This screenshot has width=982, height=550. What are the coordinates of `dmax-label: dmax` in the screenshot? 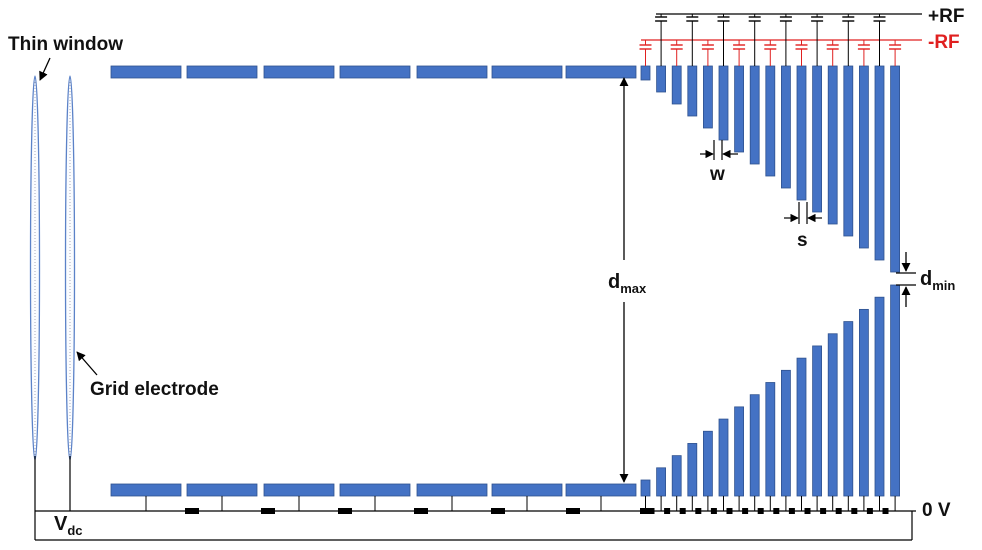 It's located at (627, 283).